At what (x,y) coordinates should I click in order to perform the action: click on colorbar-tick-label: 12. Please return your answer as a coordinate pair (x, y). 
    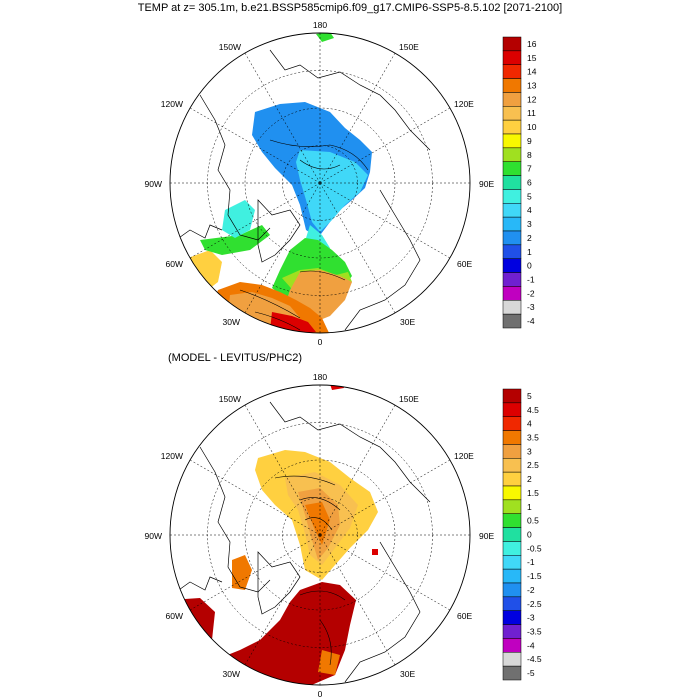
    Looking at the image, I should click on (532, 99).